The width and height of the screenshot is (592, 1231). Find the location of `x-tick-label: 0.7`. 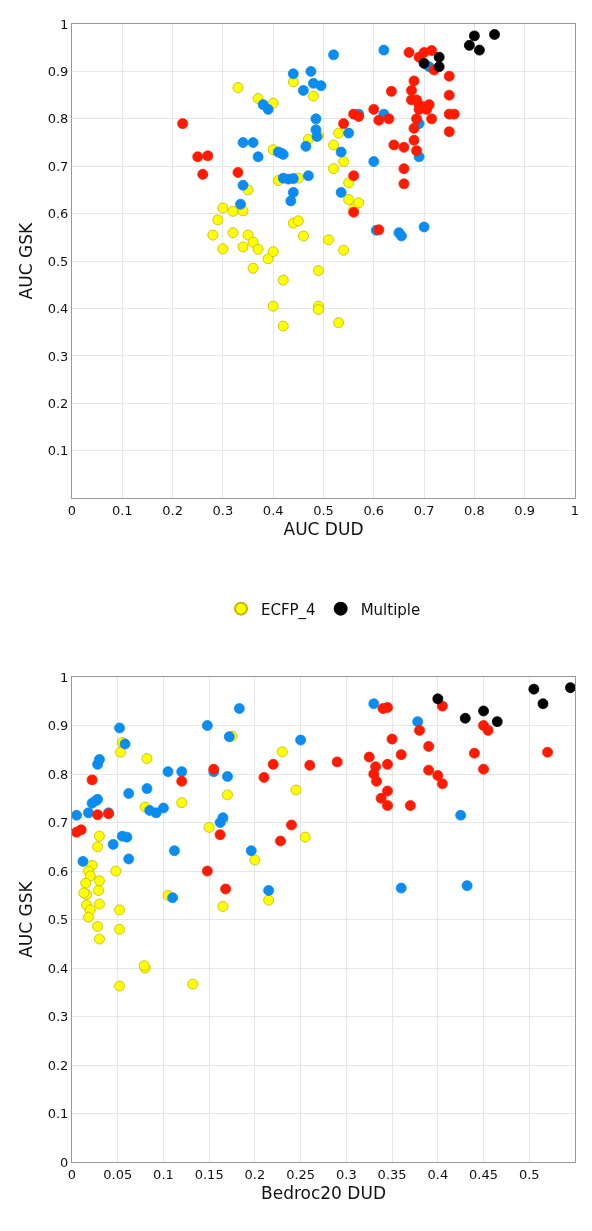

x-tick-label: 0.7 is located at coordinates (424, 510).